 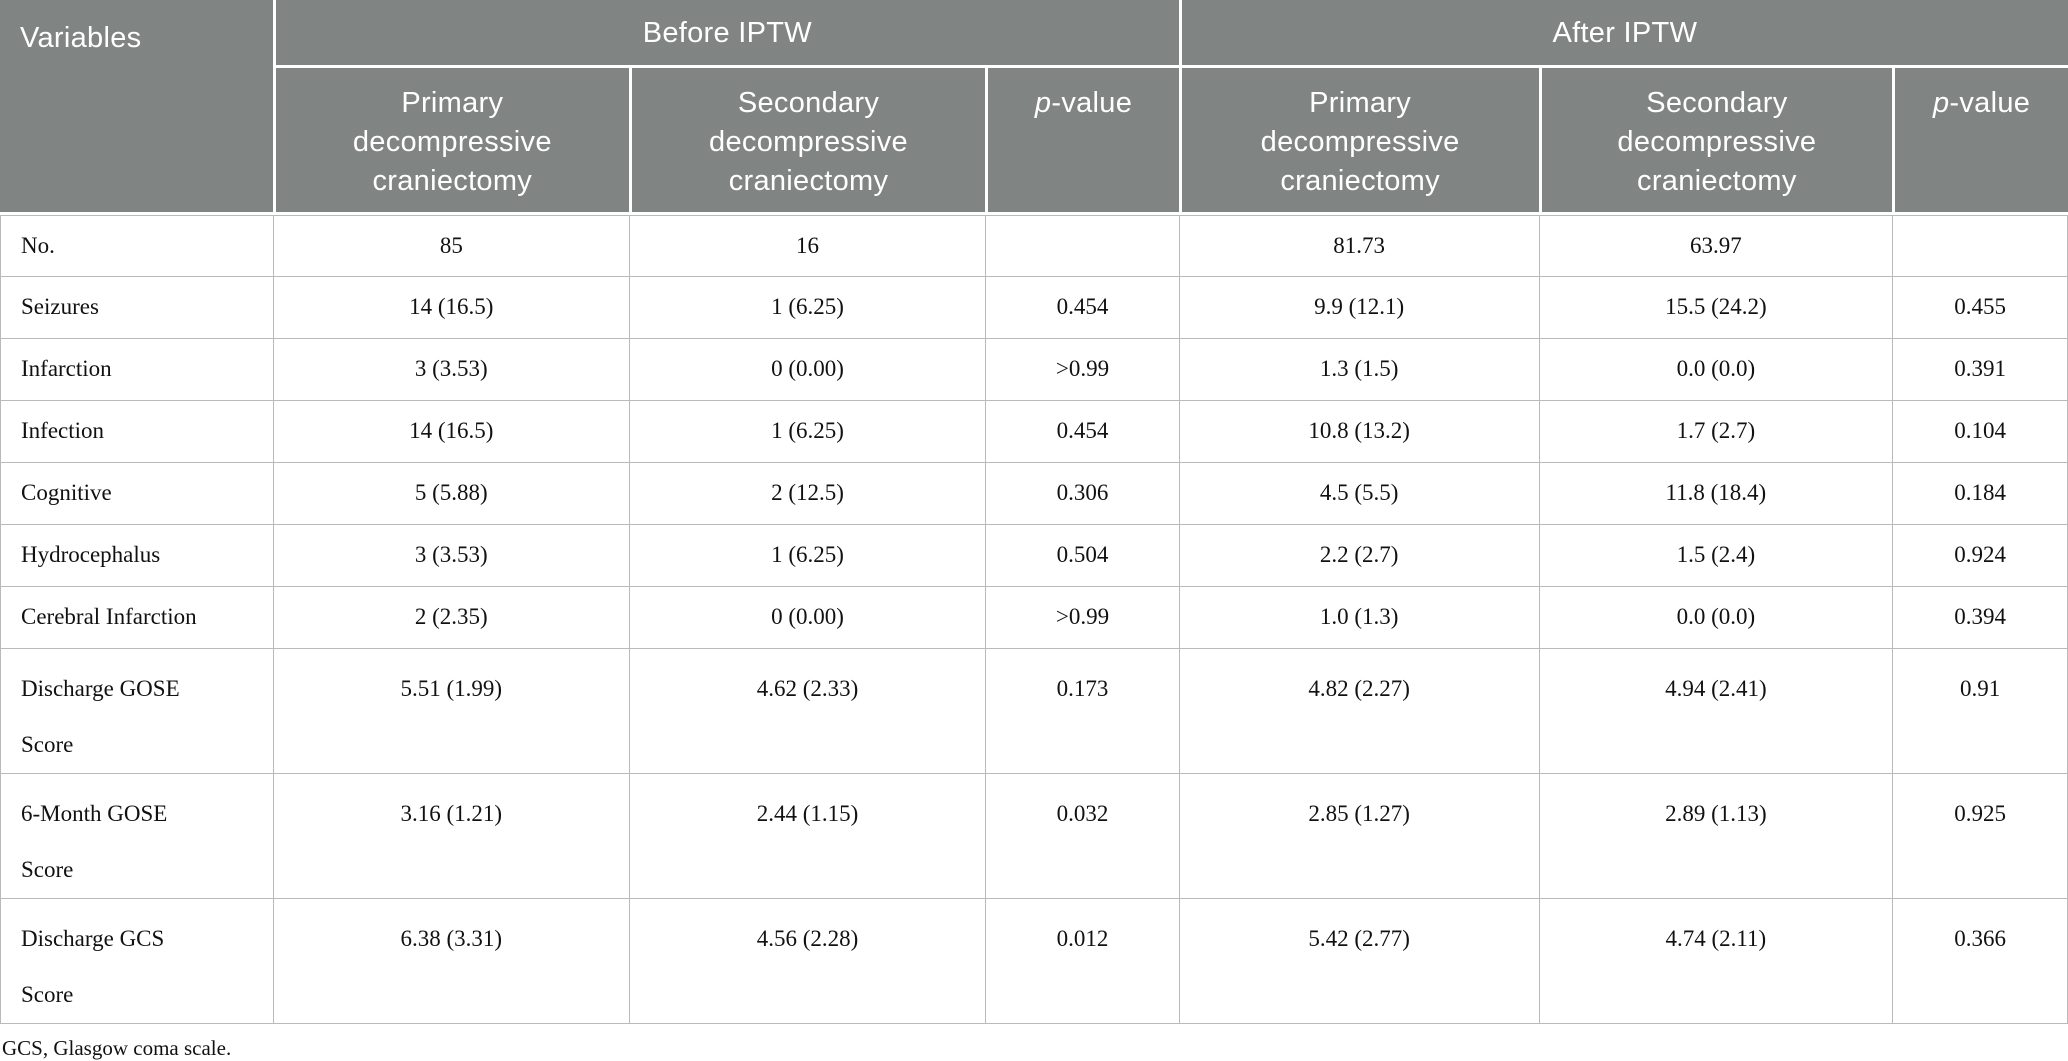 I want to click on value-cell: 1.7 (2.7), so click(x=1715, y=432).